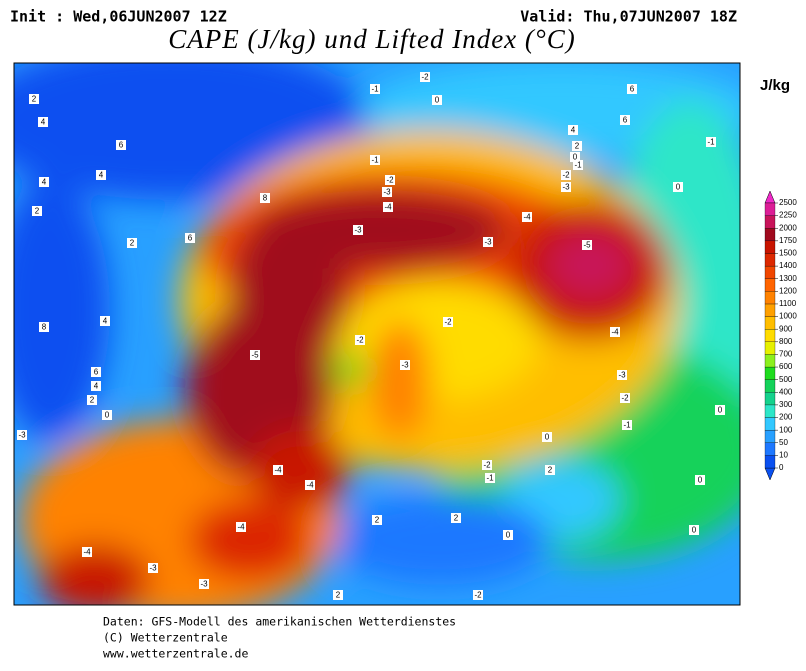 The image size is (806, 671). Describe the element at coordinates (775, 85) in the screenshot. I see `unit-label: J/kg` at that location.